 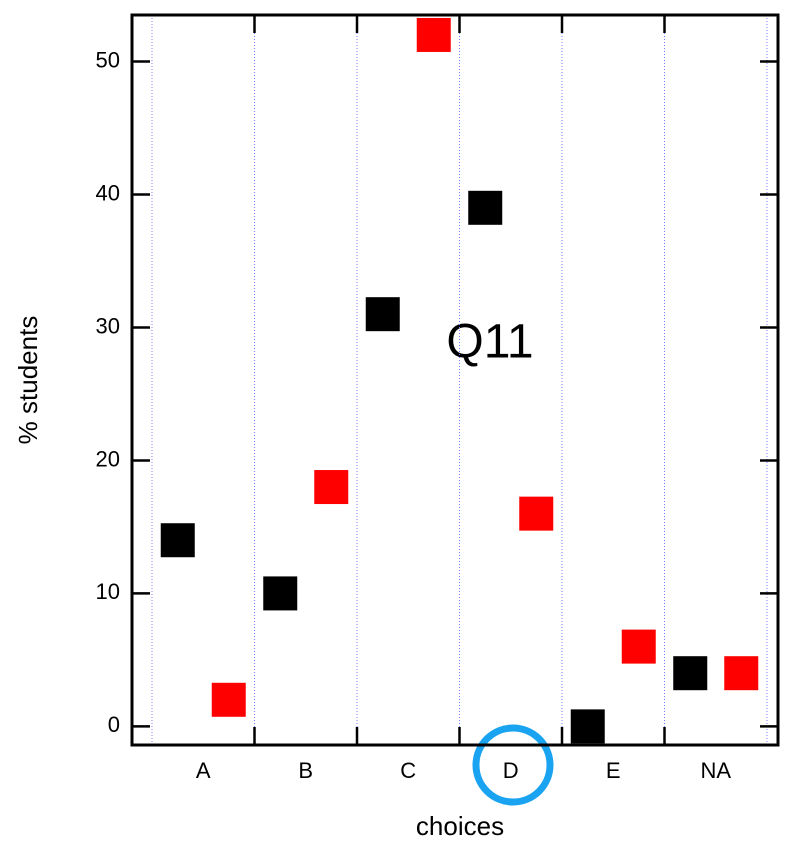 I want to click on y-tick-label: 10, so click(x=108, y=591).